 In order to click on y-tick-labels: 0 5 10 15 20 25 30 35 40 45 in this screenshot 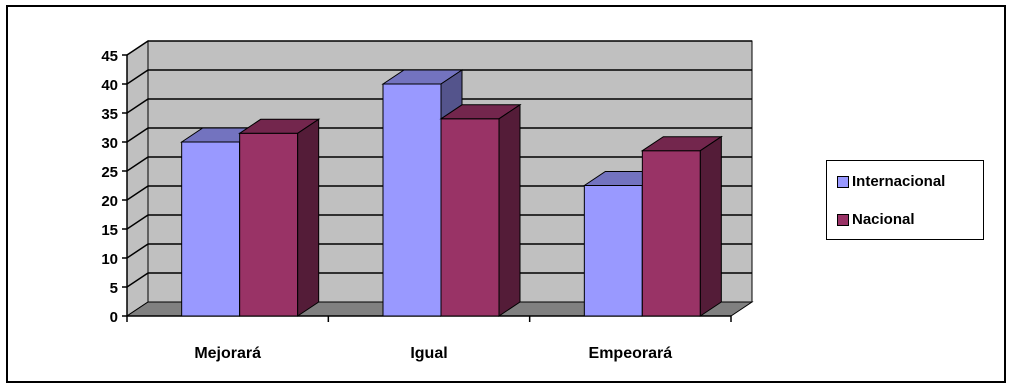, I will do `click(109, 187)`.